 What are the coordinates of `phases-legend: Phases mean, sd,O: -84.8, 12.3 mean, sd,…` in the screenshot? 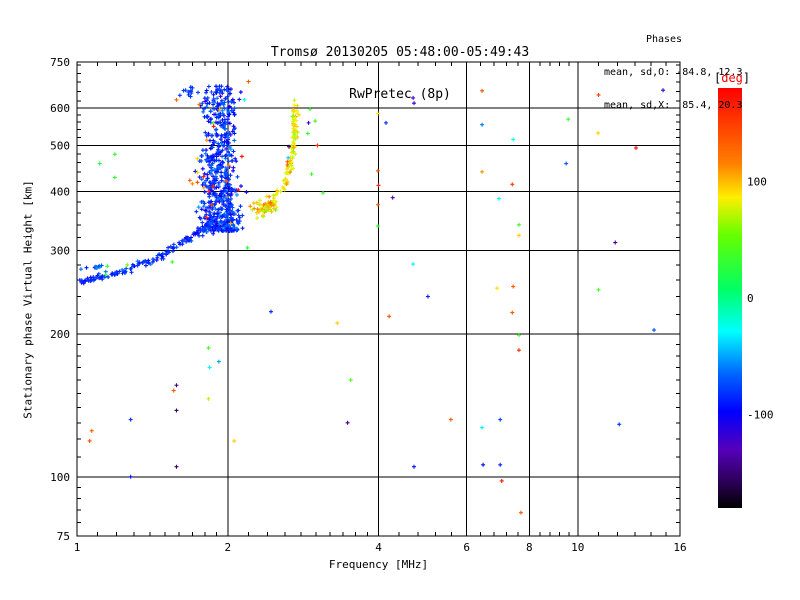 It's located at (679, 72).